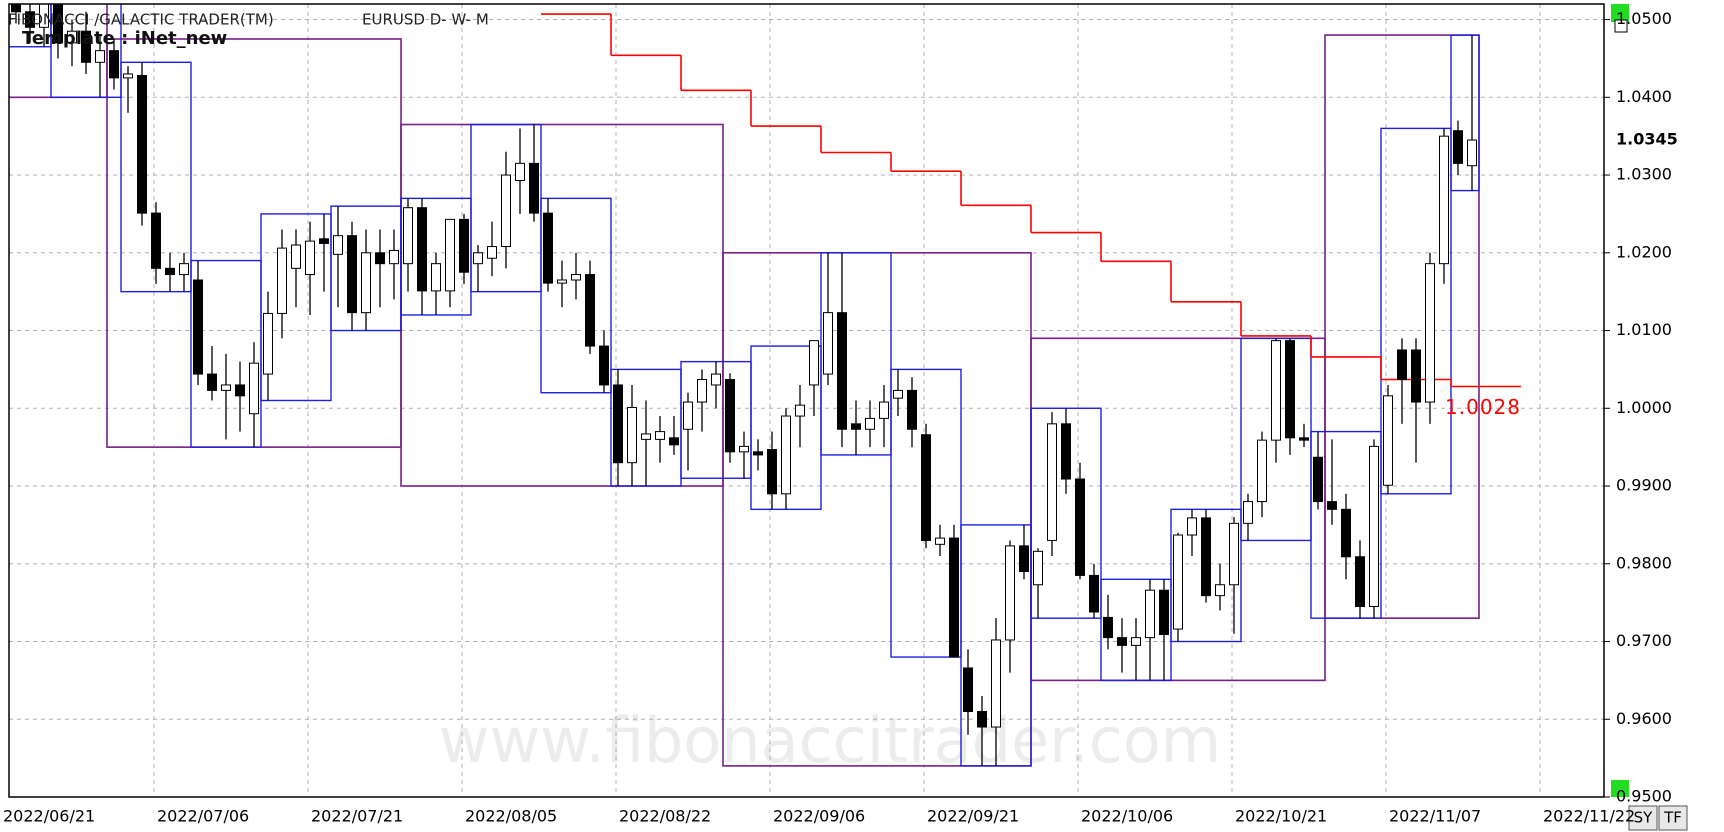  Describe the element at coordinates (830, 740) in the screenshot. I see `watermark: www.fibonaccitrader.com` at that location.